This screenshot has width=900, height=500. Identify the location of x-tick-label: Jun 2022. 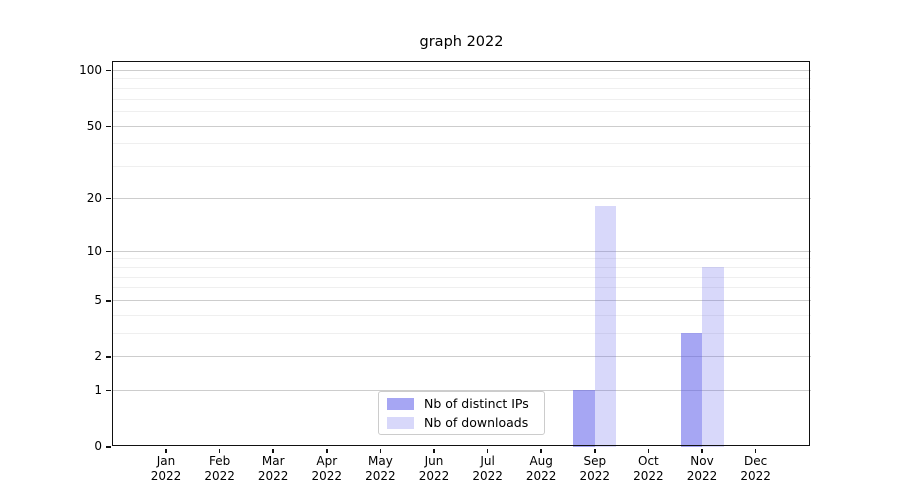
(434, 468).